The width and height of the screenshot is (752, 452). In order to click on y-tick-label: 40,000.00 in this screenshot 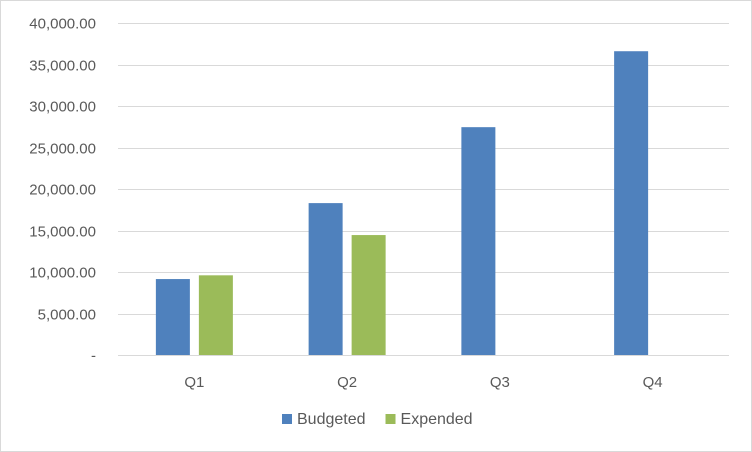, I will do `click(62, 24)`.